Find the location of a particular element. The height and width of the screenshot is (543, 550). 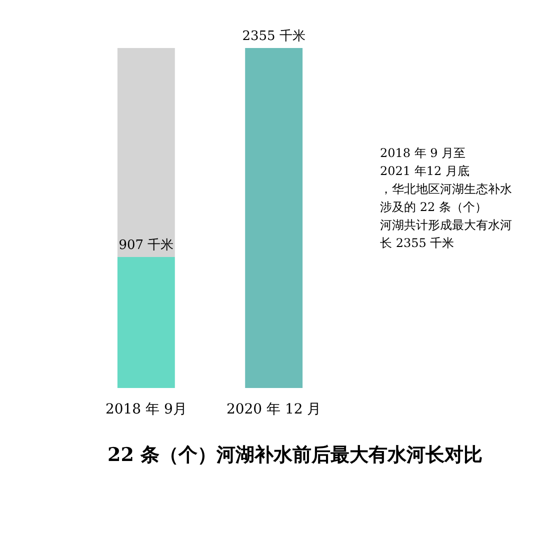

data-label: 907 千米 is located at coordinates (146, 246).